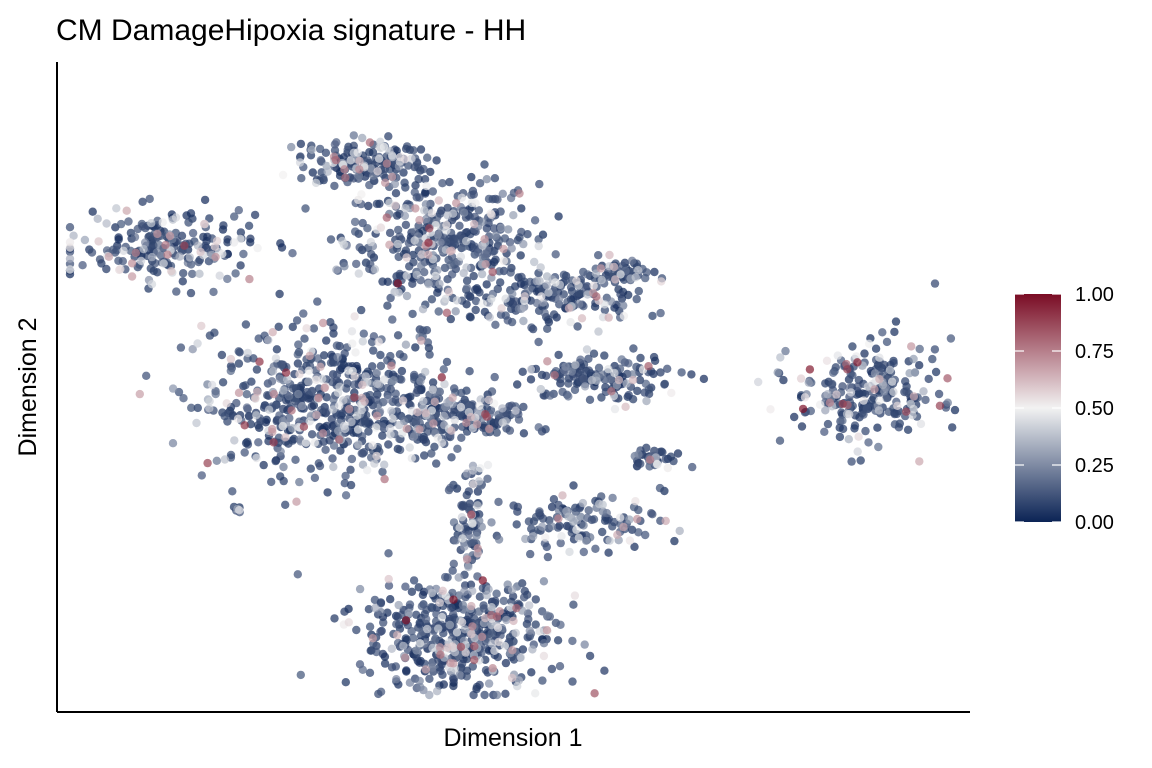 This screenshot has width=1152, height=768. I want to click on legend-tick-label: 0.50, so click(1094, 409).